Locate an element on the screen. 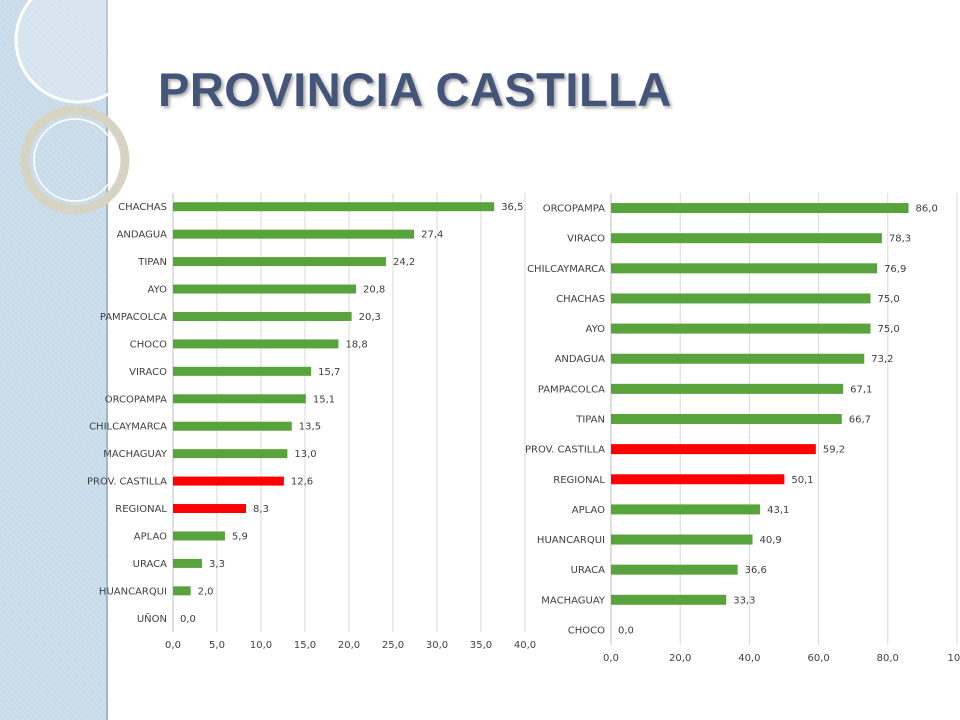  x-tick-label: 30,0 is located at coordinates (437, 645).